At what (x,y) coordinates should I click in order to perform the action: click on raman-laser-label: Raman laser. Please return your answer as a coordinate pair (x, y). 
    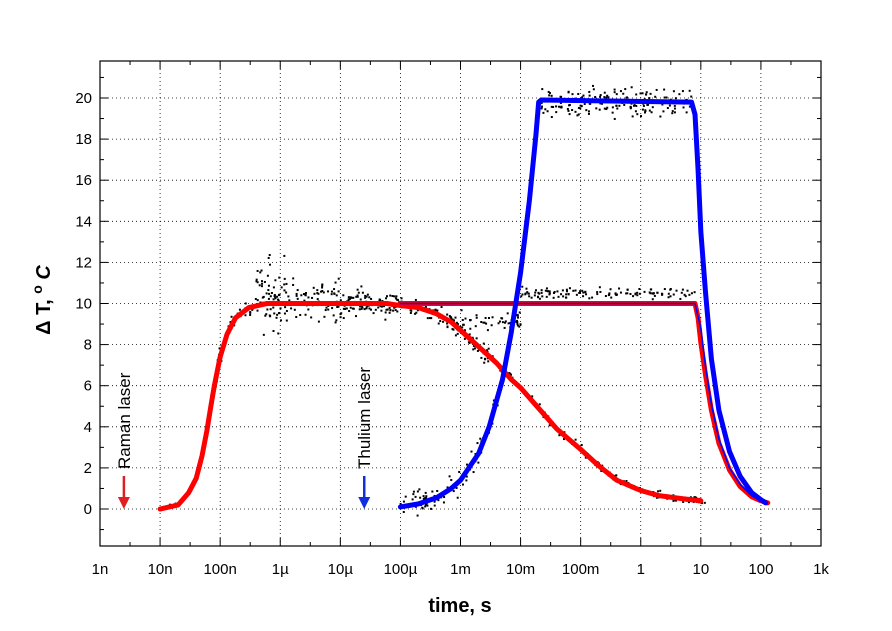
    Looking at the image, I should click on (124, 420).